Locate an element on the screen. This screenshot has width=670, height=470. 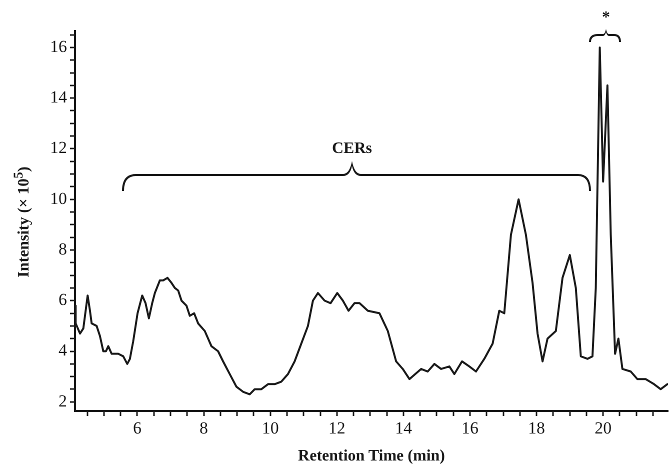
x-tick-label: 12 is located at coordinates (337, 428).